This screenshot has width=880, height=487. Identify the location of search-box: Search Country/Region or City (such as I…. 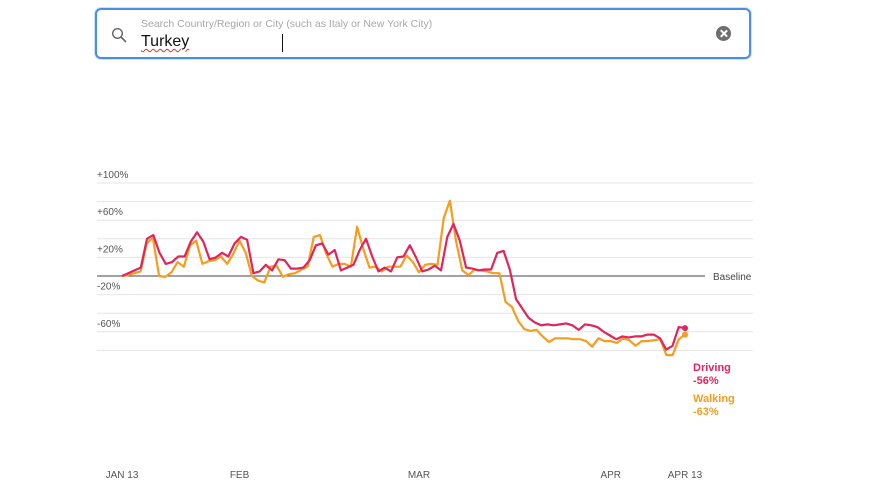
(423, 33).